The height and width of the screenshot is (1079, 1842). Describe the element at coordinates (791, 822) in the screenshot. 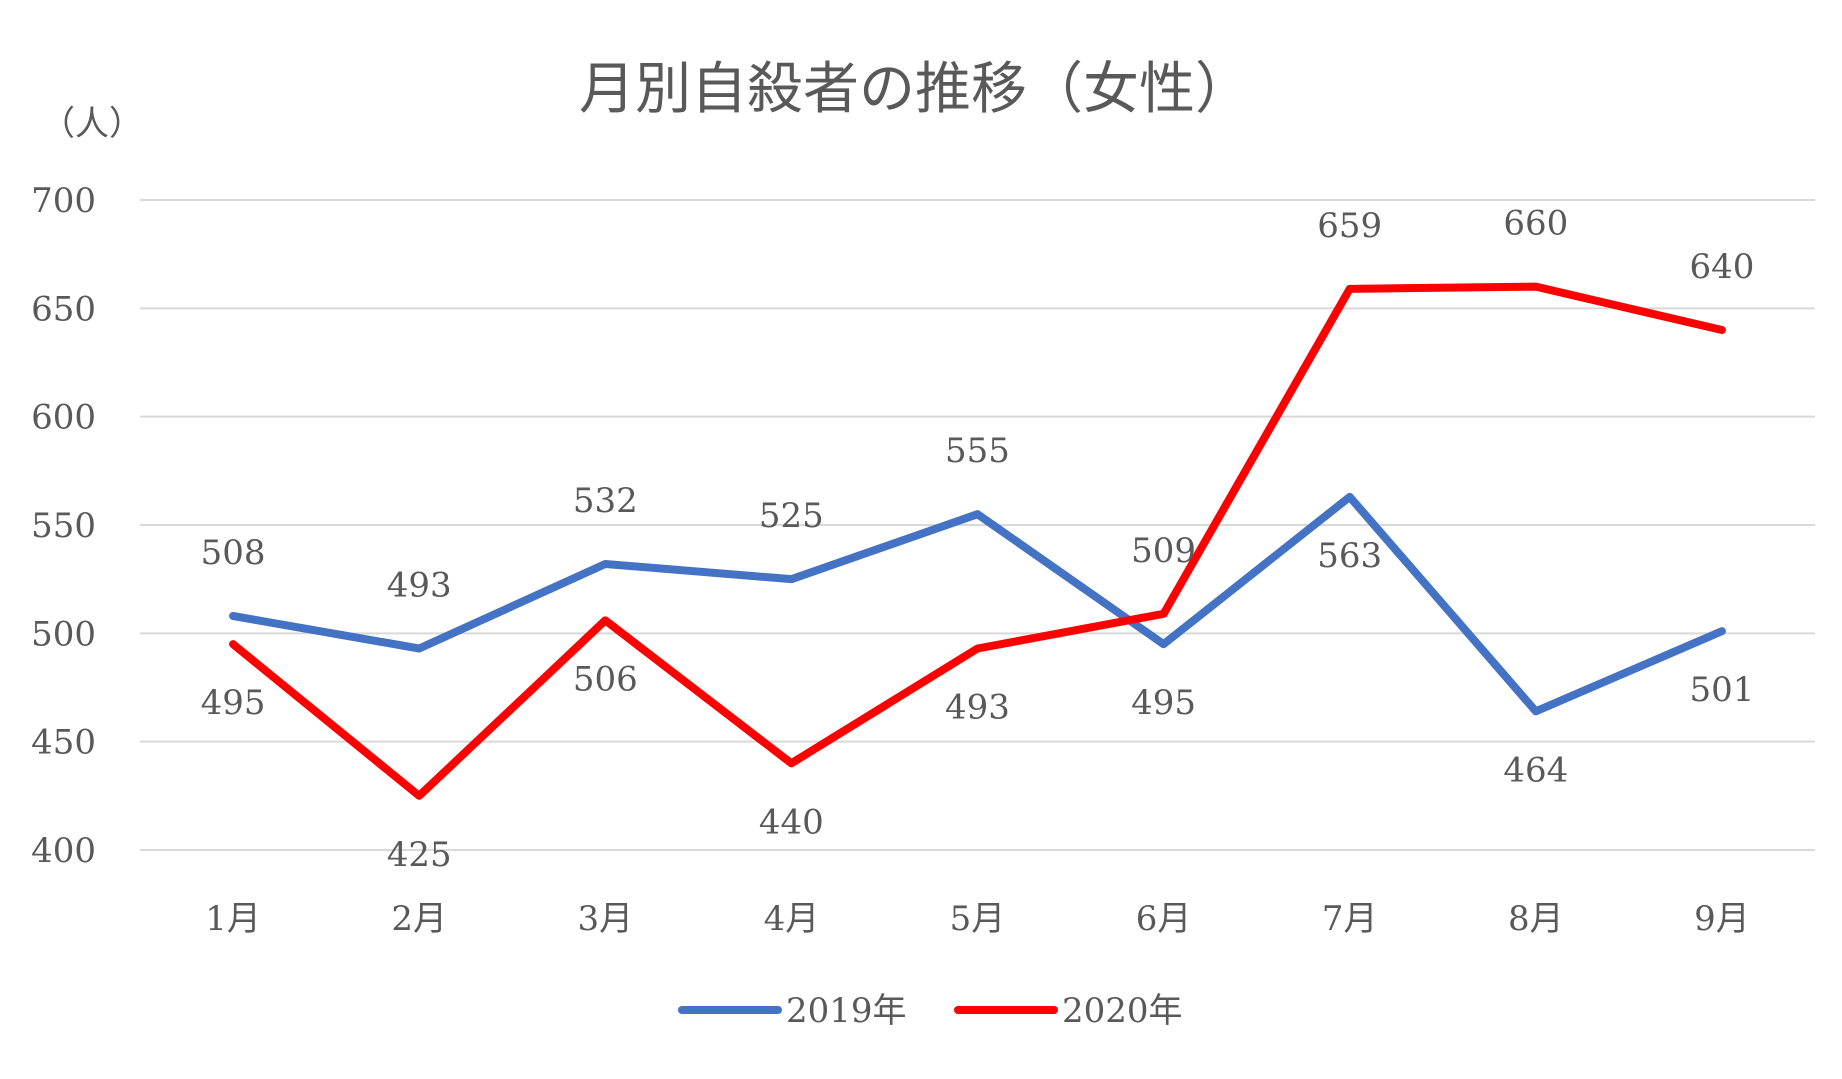

I see `data-label: 440` at that location.